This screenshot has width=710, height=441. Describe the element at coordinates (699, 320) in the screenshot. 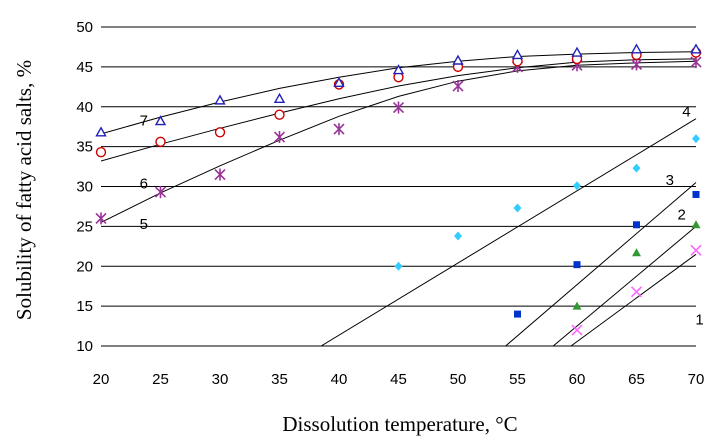

I see `curve-label-1: 1` at that location.